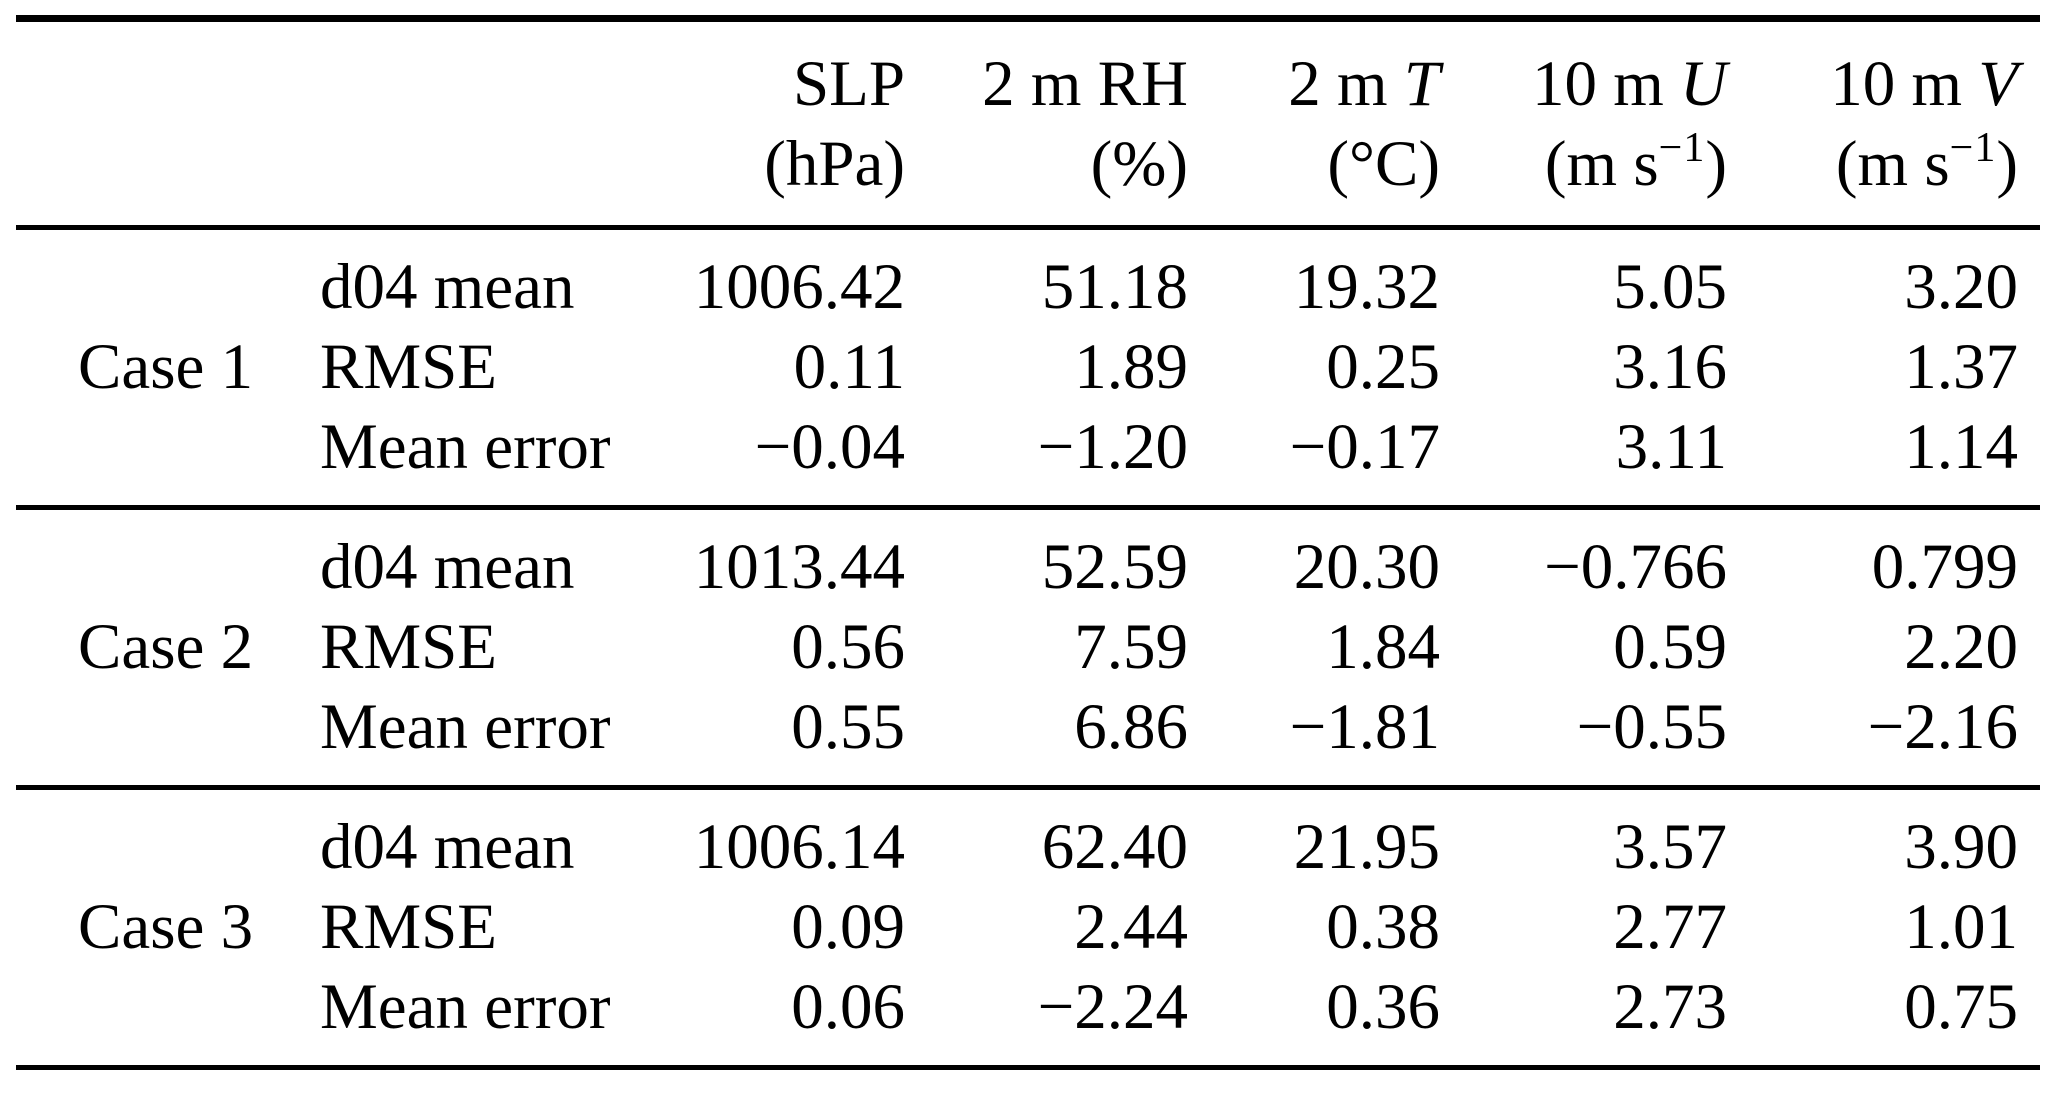 The width and height of the screenshot is (2067, 1097). Describe the element at coordinates (1028, 457) in the screenshot. I see `table-row: Mean error −0.04 −1.20 −0.17 3.11 1.14` at that location.